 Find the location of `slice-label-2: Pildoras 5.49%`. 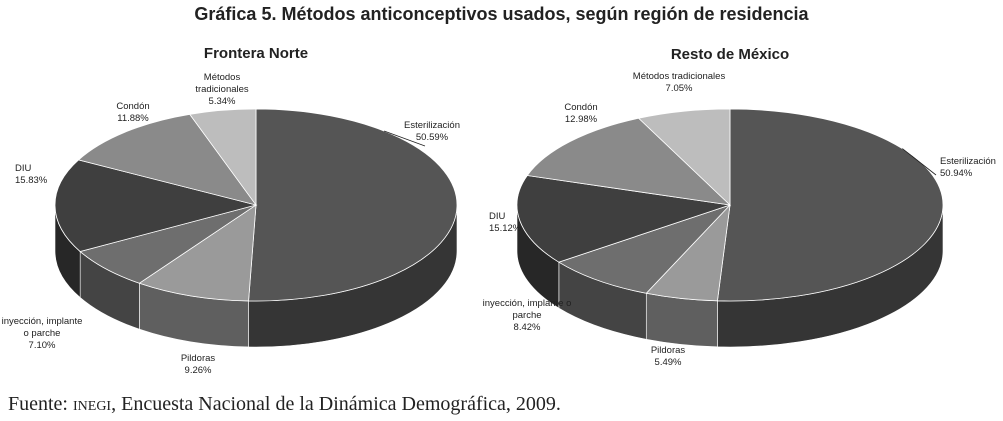

slice-label-2: Pildoras 5.49% is located at coordinates (668, 356).